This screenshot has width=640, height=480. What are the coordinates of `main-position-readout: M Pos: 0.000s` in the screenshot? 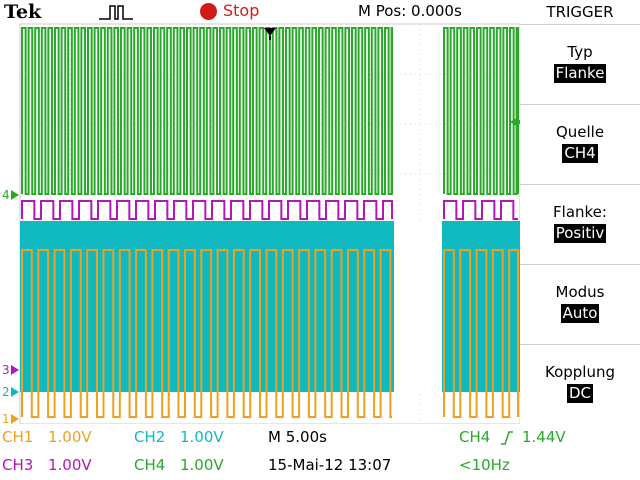 It's located at (410, 11).